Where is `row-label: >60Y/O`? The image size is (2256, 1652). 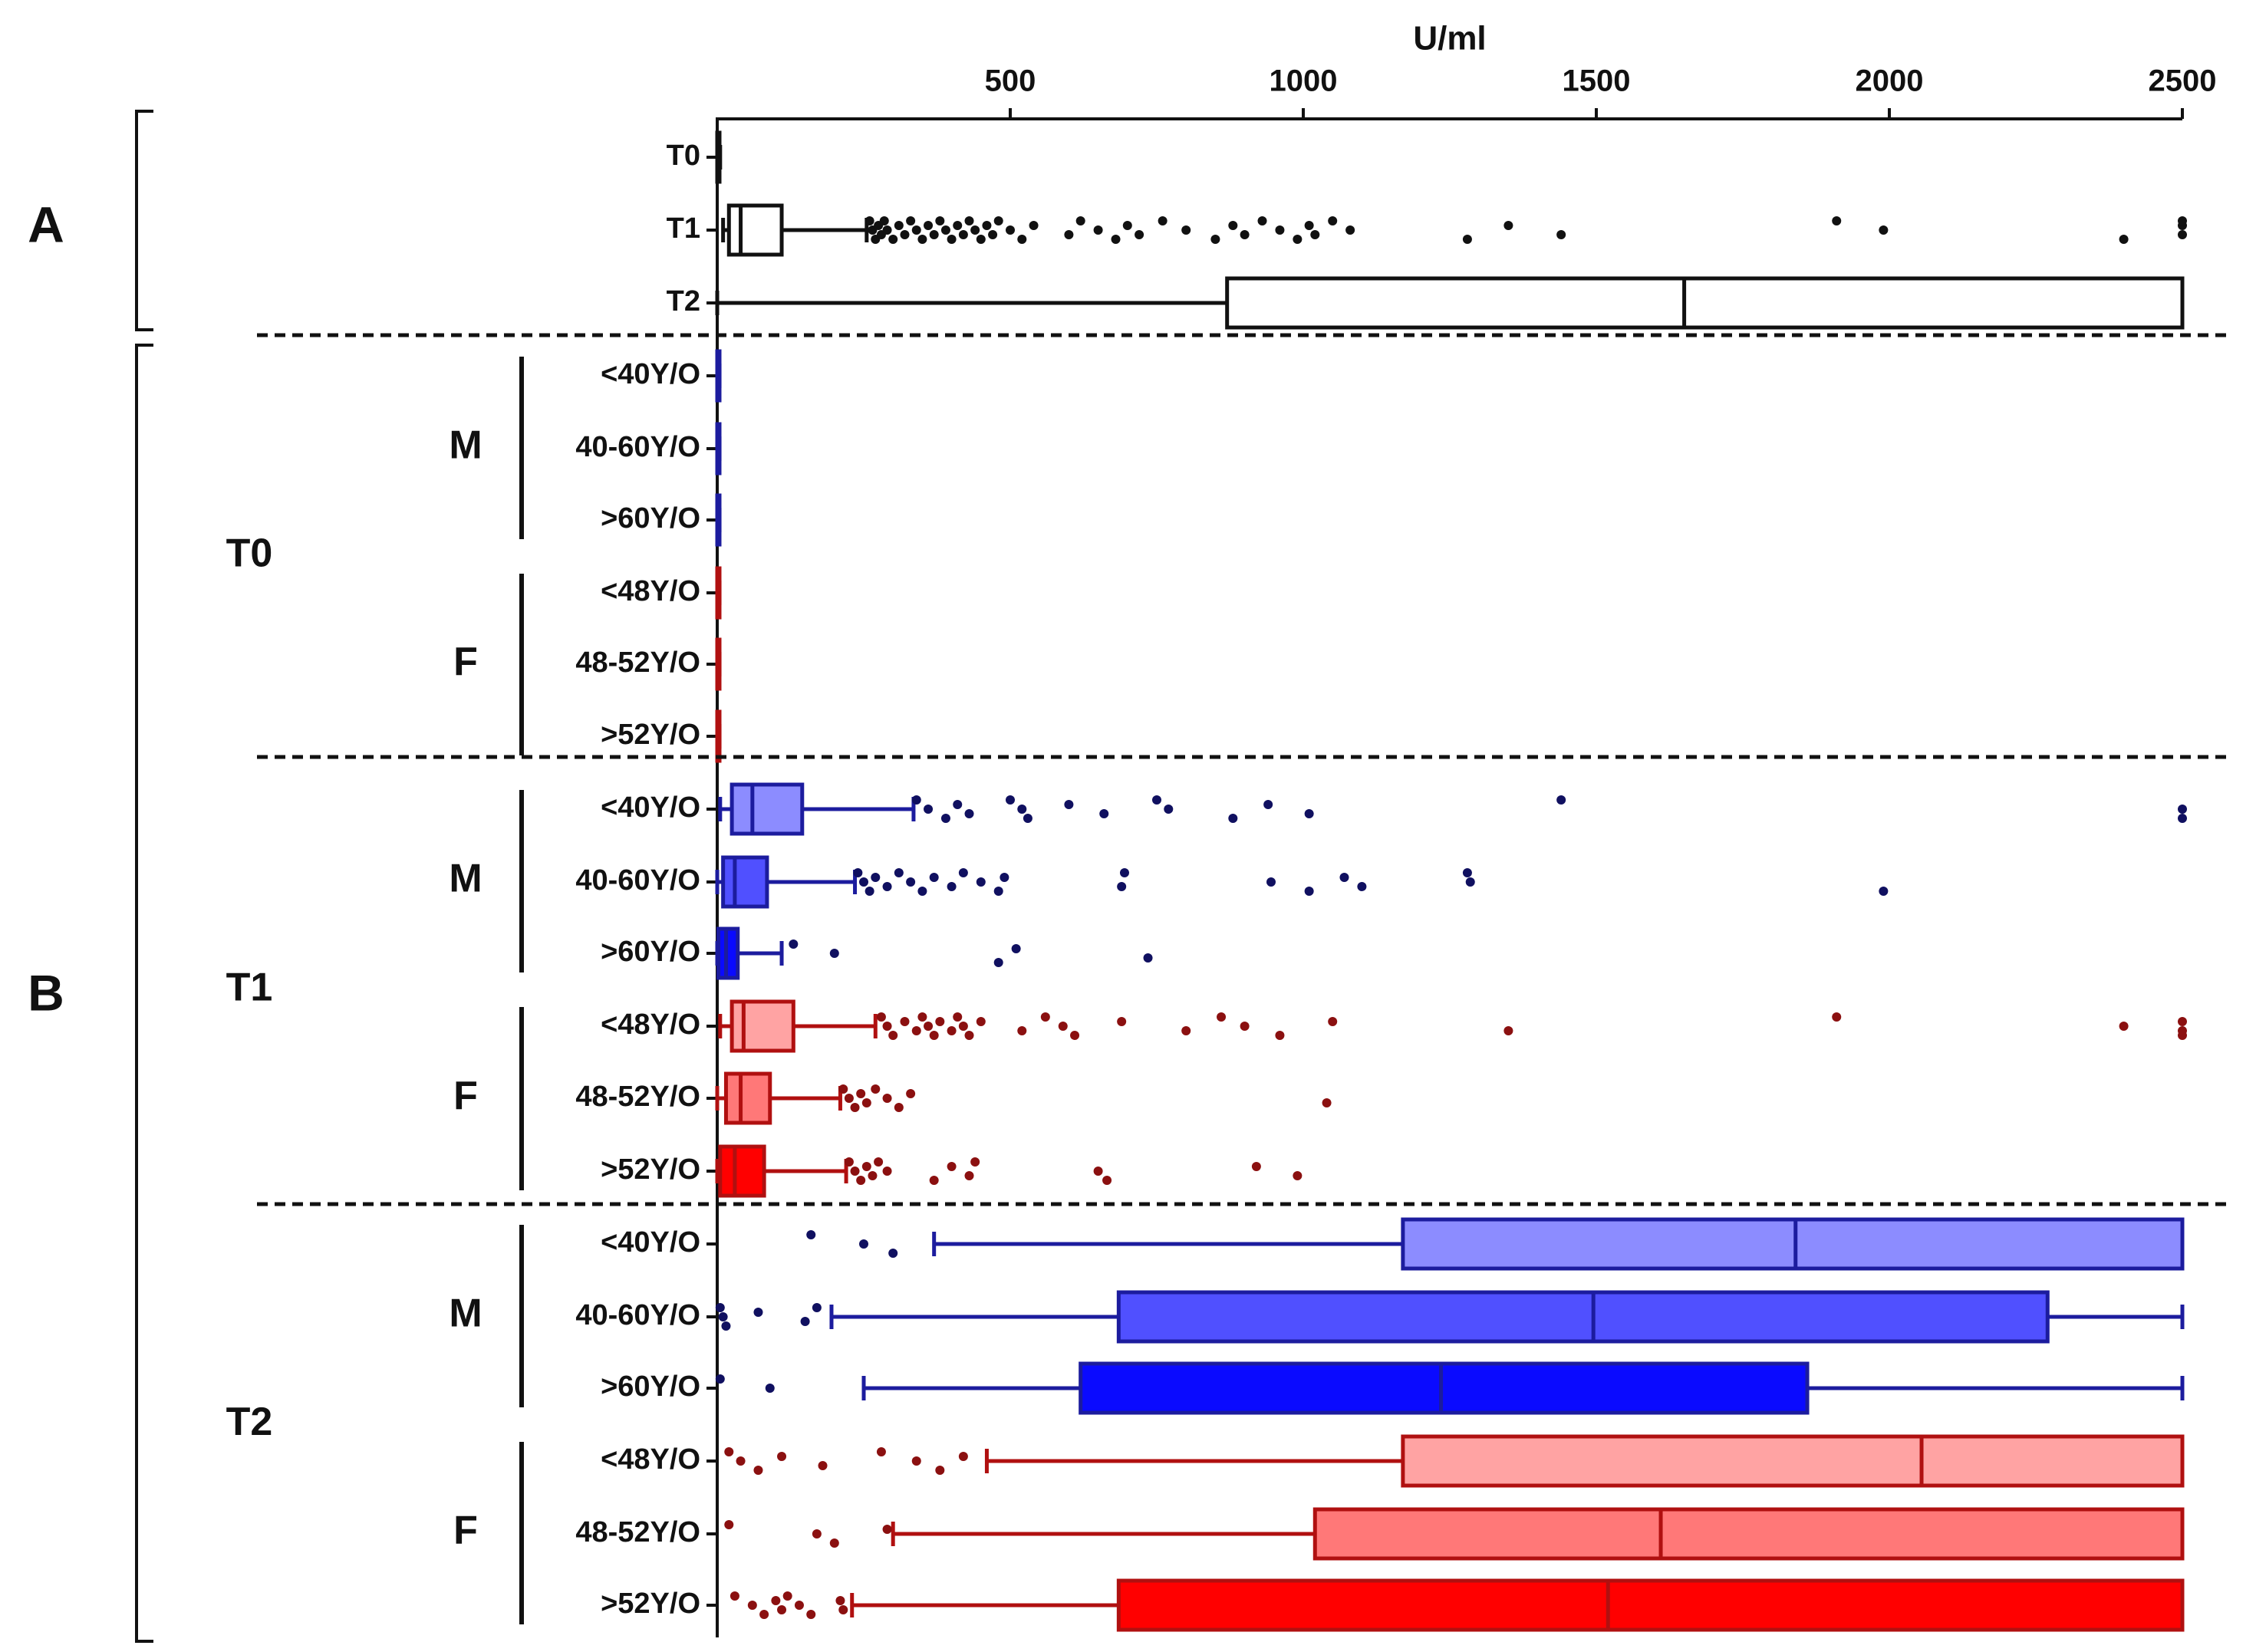
row-label: >60Y/O is located at coordinates (650, 518).